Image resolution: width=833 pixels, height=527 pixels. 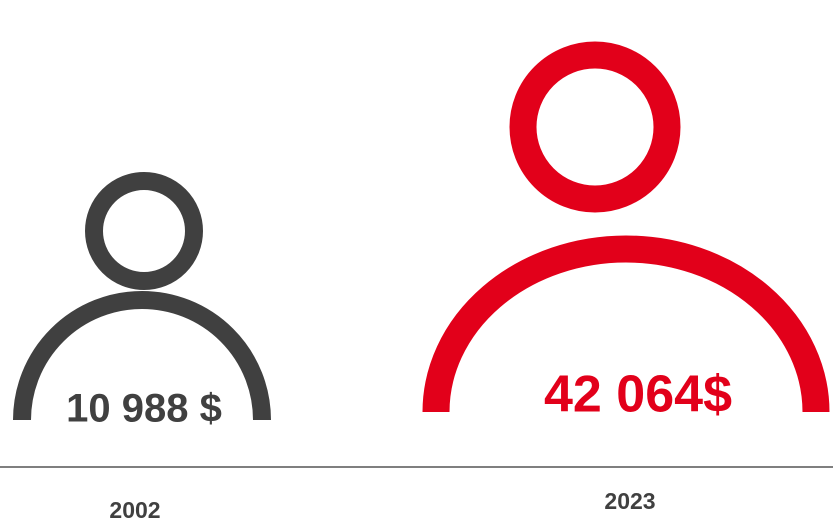 I want to click on icon-body, so click(x=142, y=356).